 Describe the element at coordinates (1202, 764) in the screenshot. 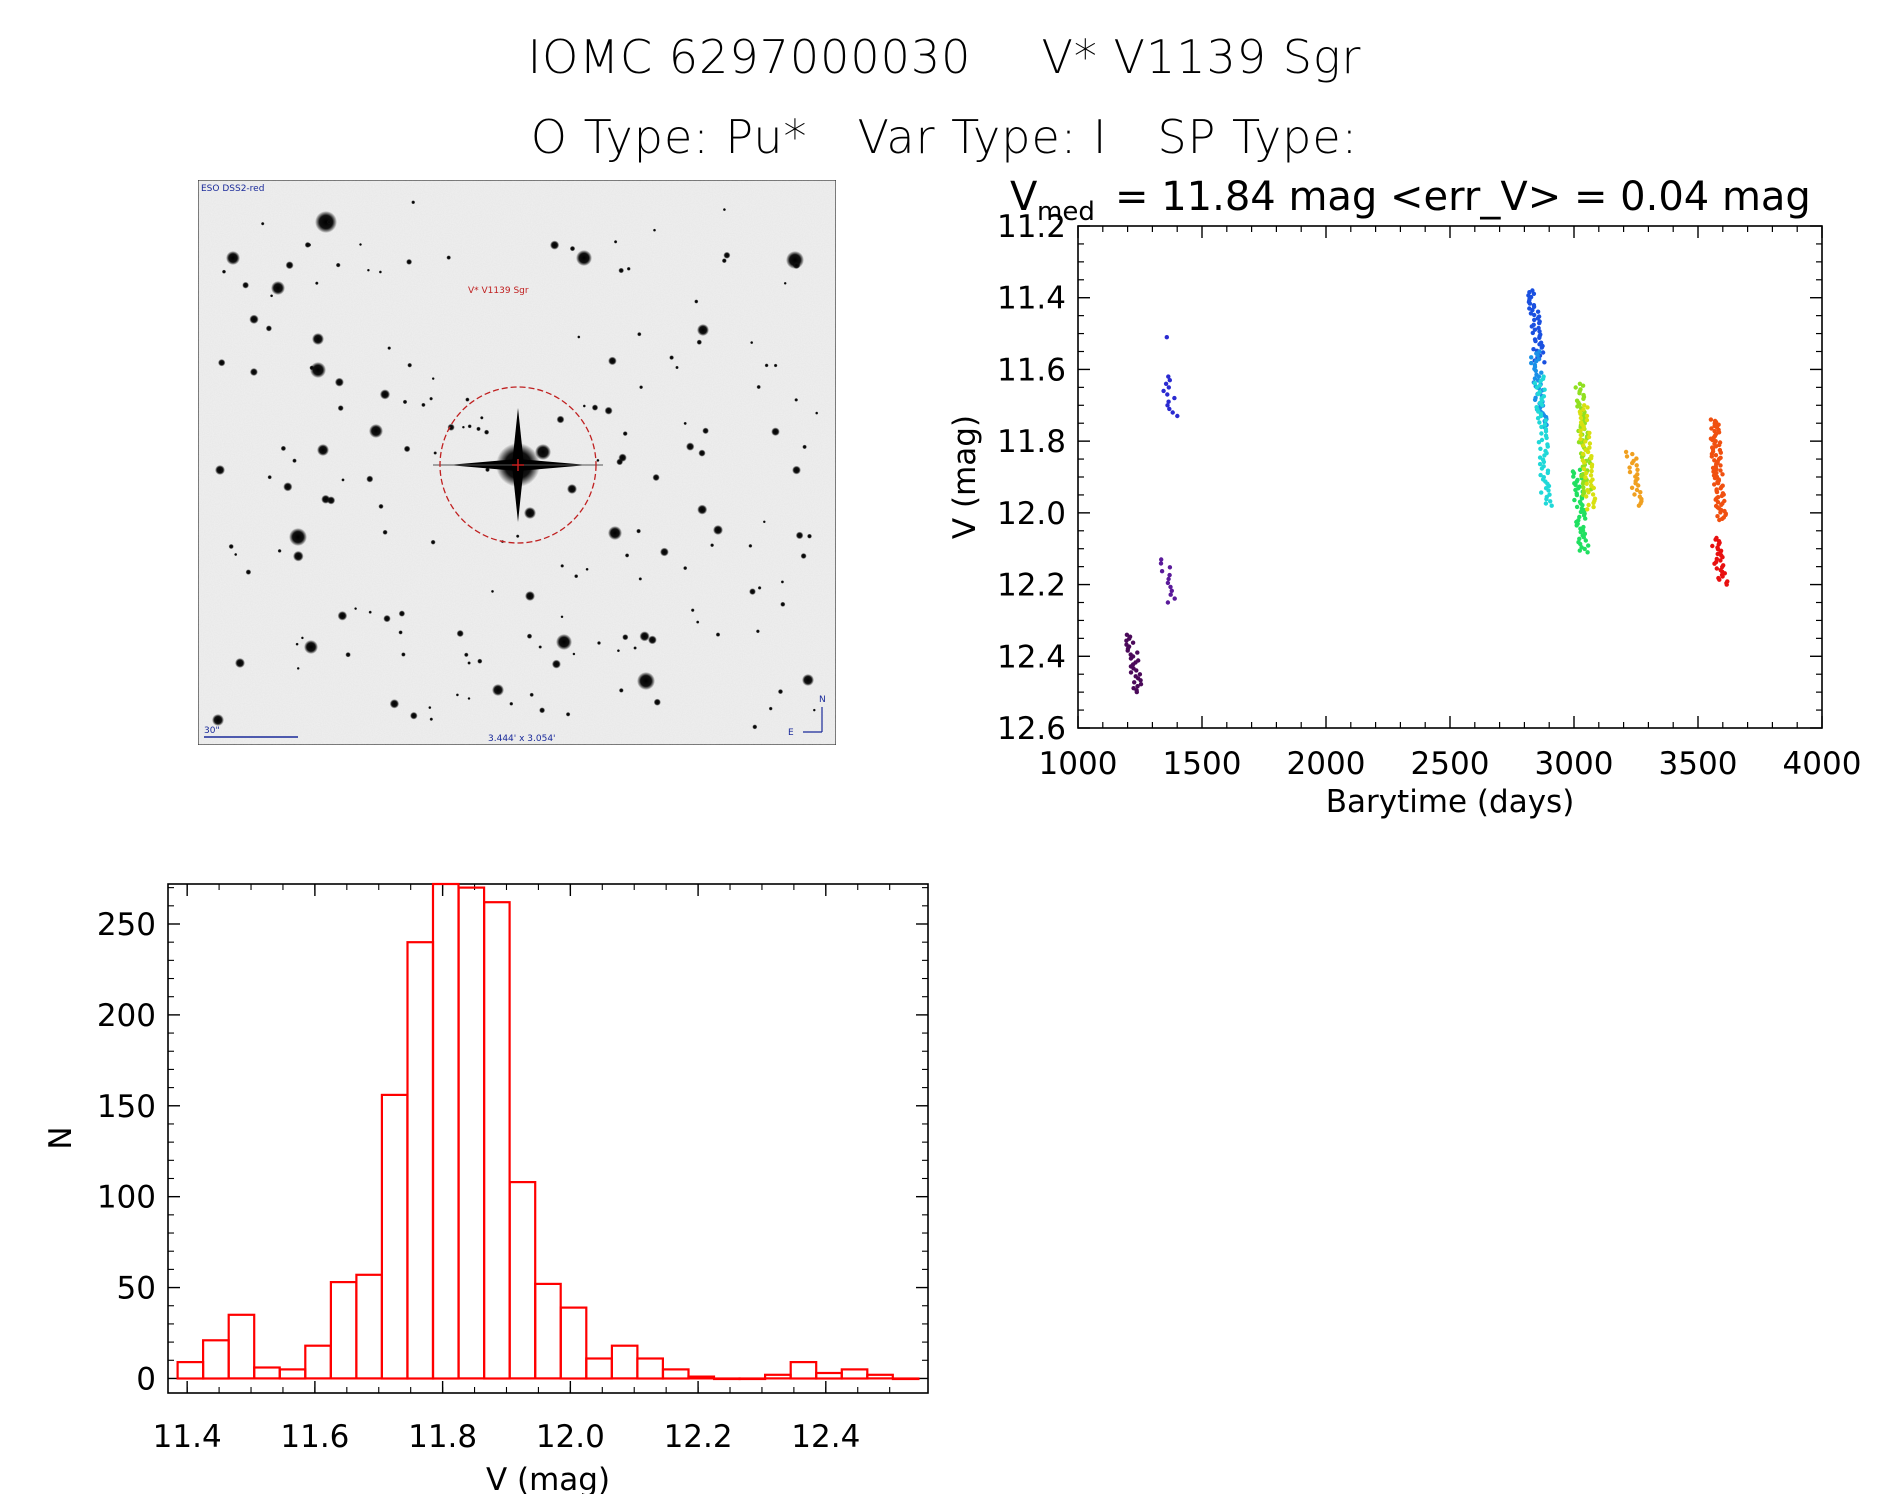

I see `lc-xtick-label: 1500` at that location.